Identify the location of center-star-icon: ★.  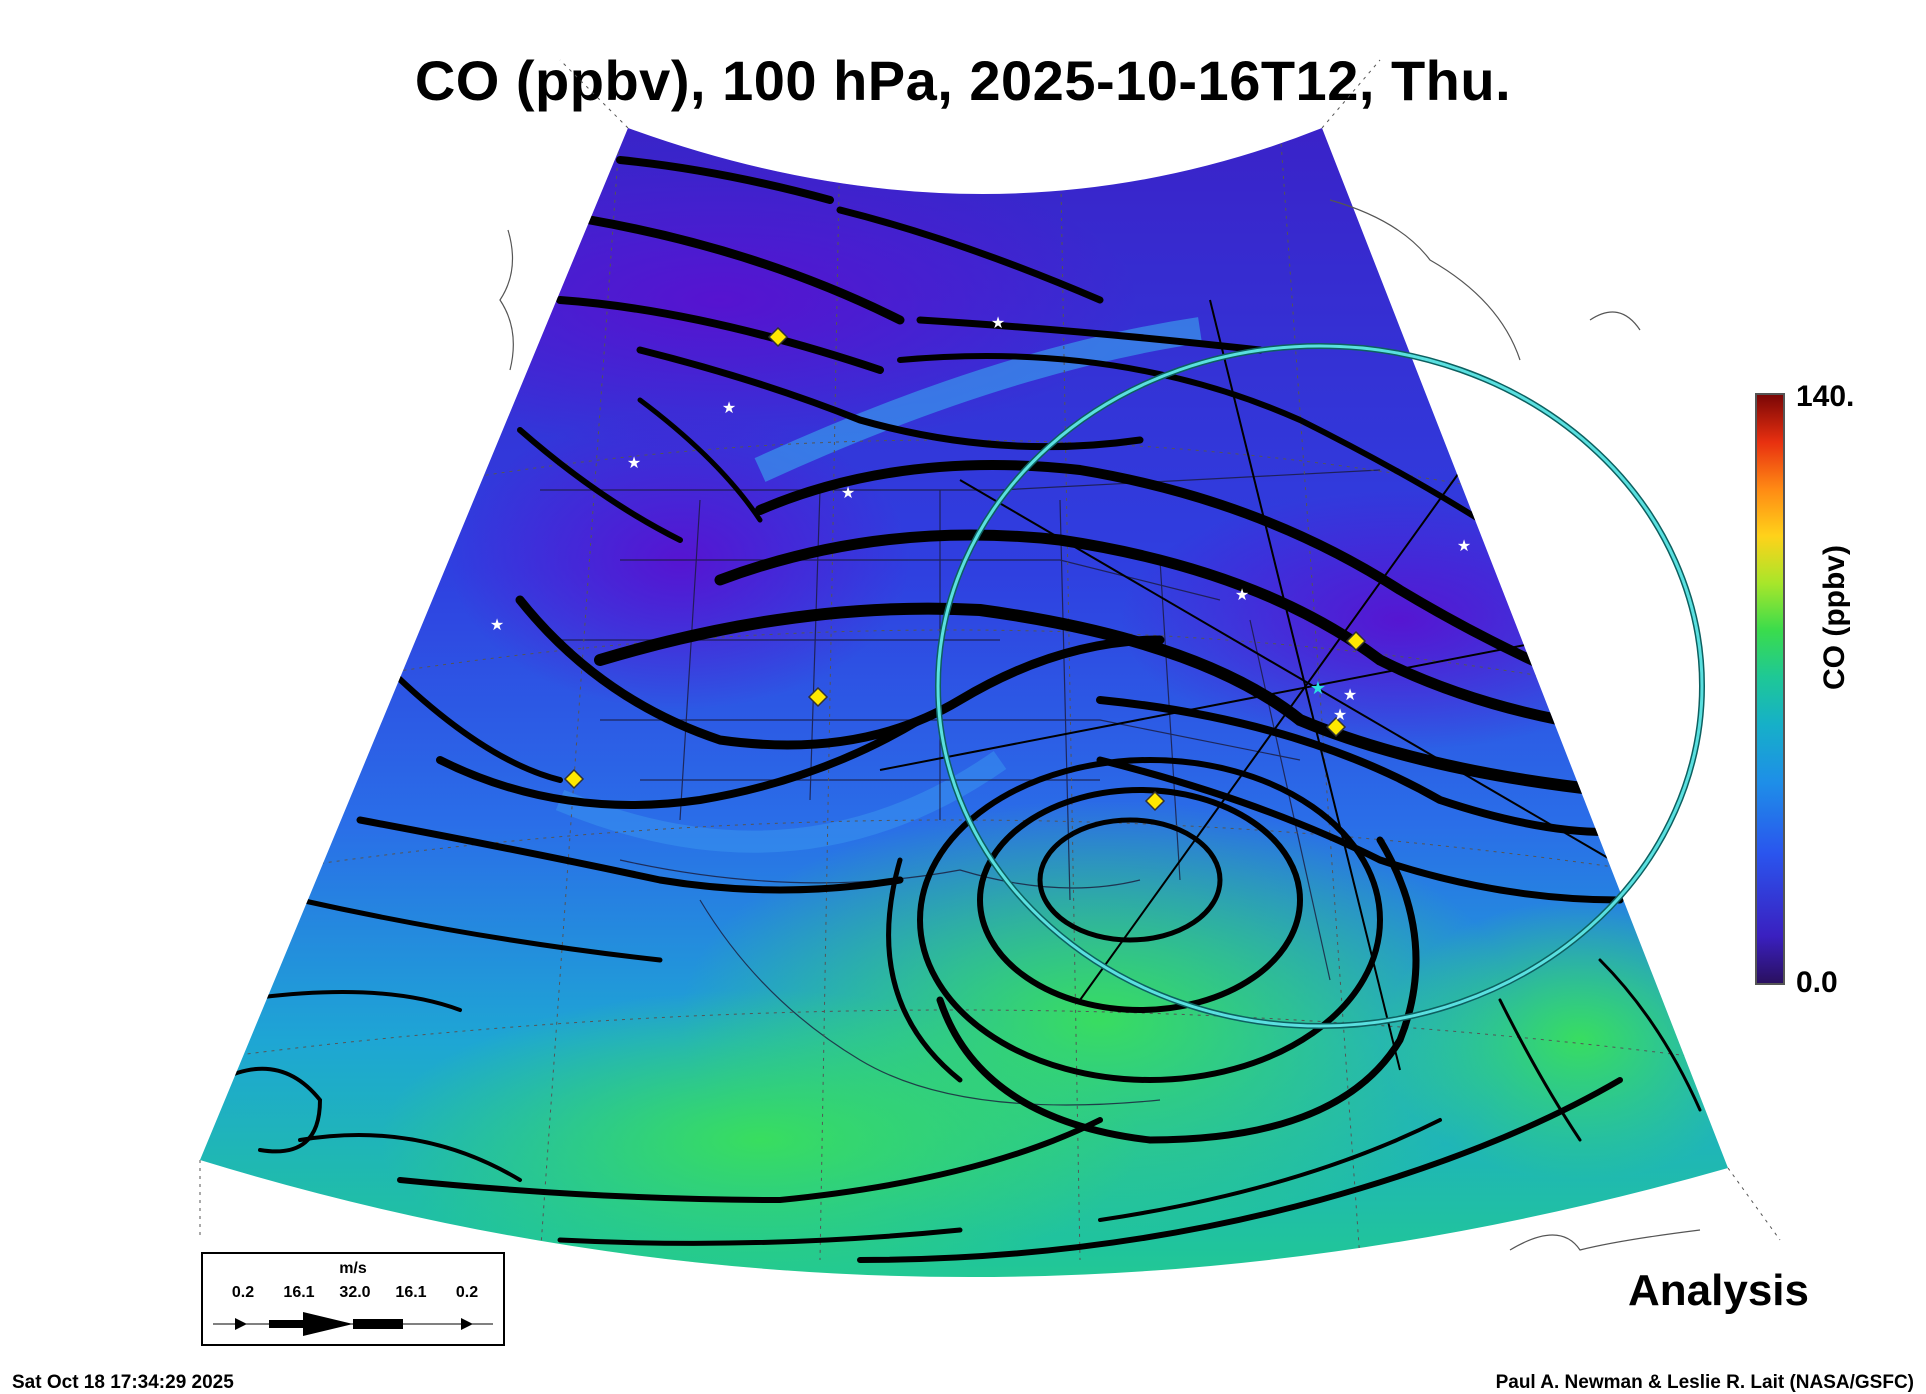
(1318, 688).